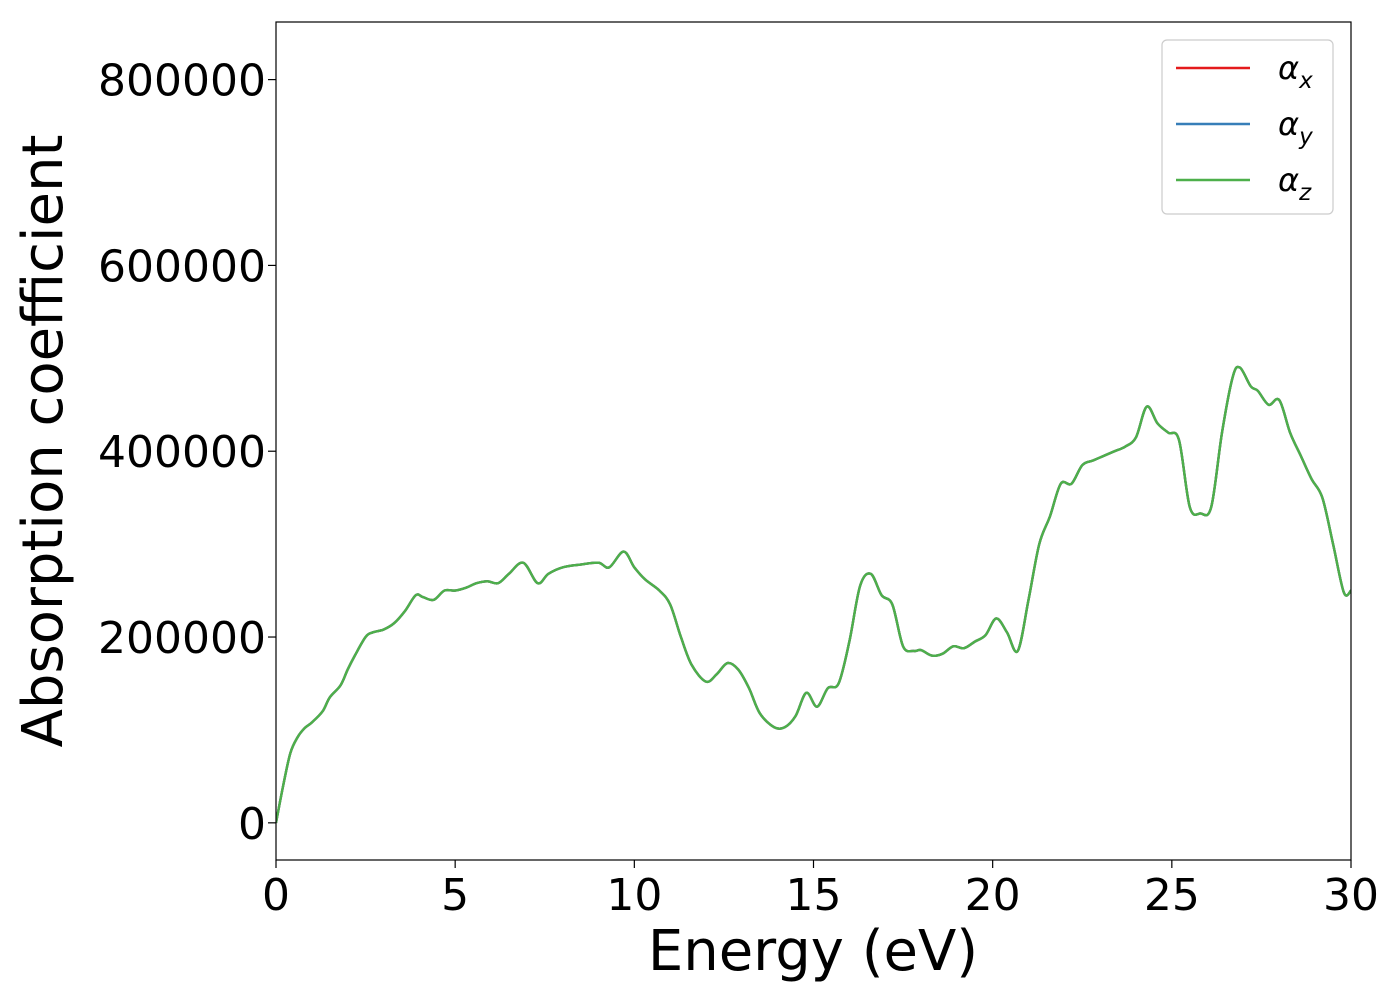  Describe the element at coordinates (1295, 127) in the screenshot. I see `legend-label: αy` at that location.